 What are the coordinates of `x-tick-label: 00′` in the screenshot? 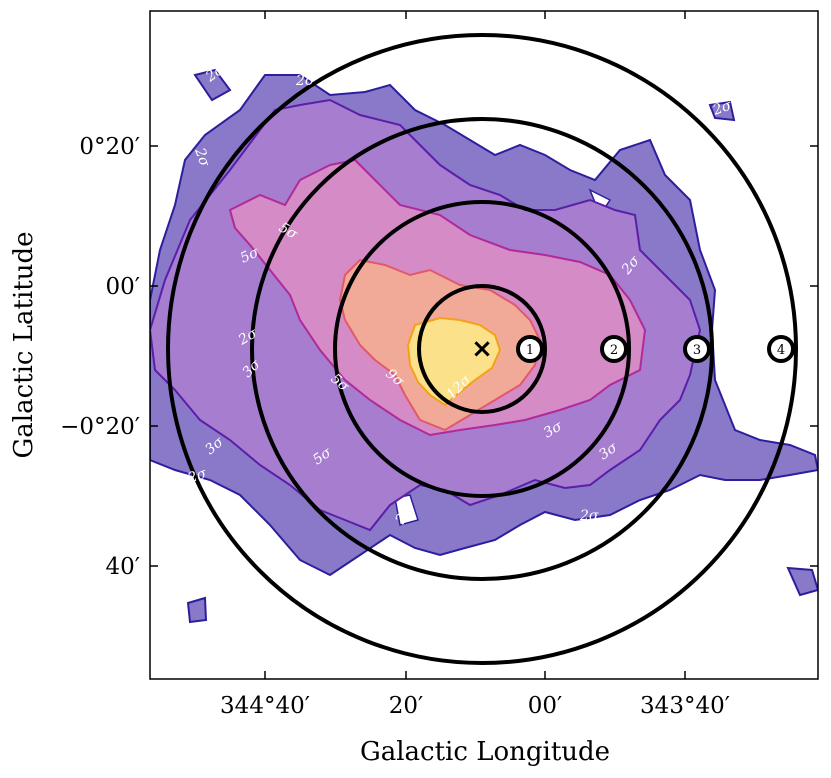 It's located at (545, 706).